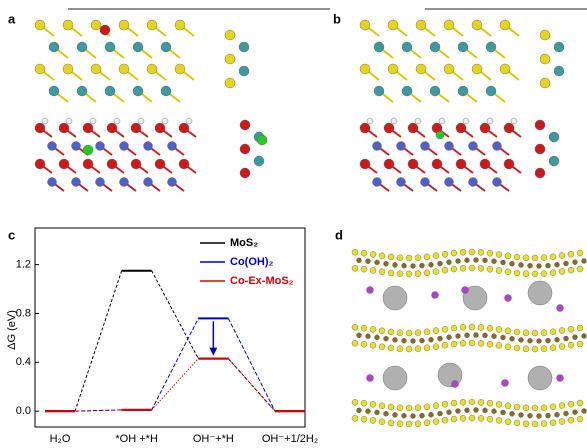 Image resolution: width=587 pixels, height=448 pixels. I want to click on x-tick-label: OH⁻+1/2H₂, so click(290, 439).